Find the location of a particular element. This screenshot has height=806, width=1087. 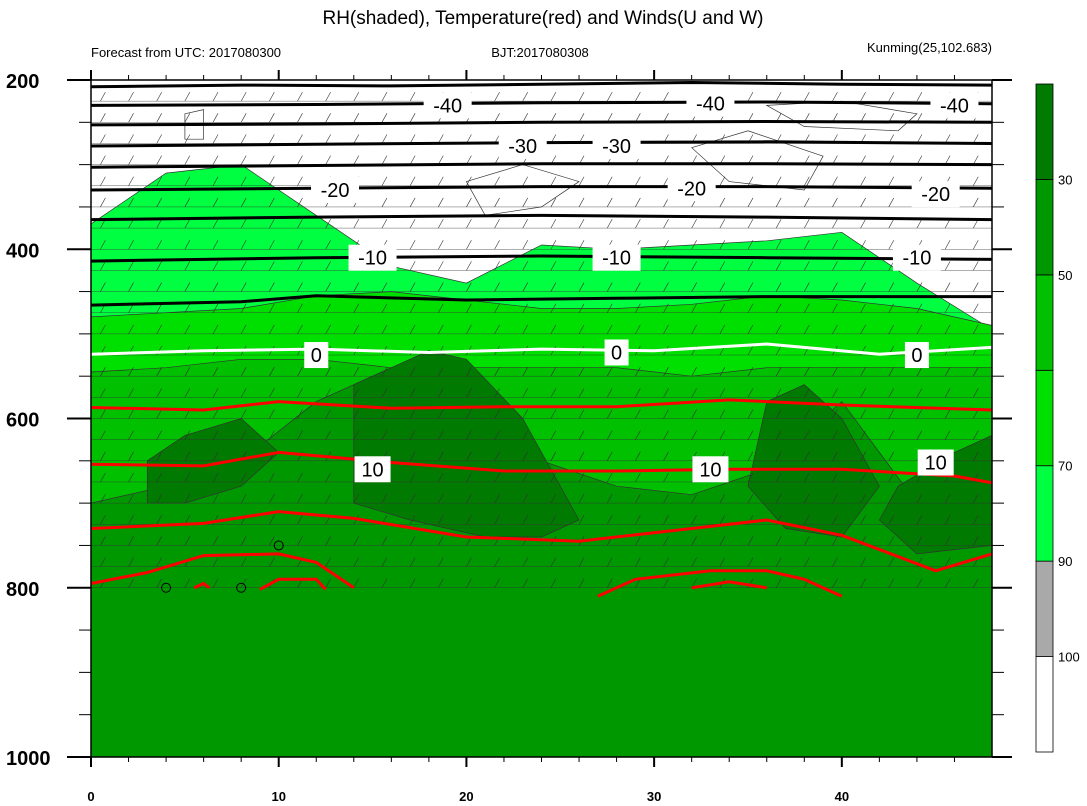

colorbar-box is located at coordinates (1044, 608).